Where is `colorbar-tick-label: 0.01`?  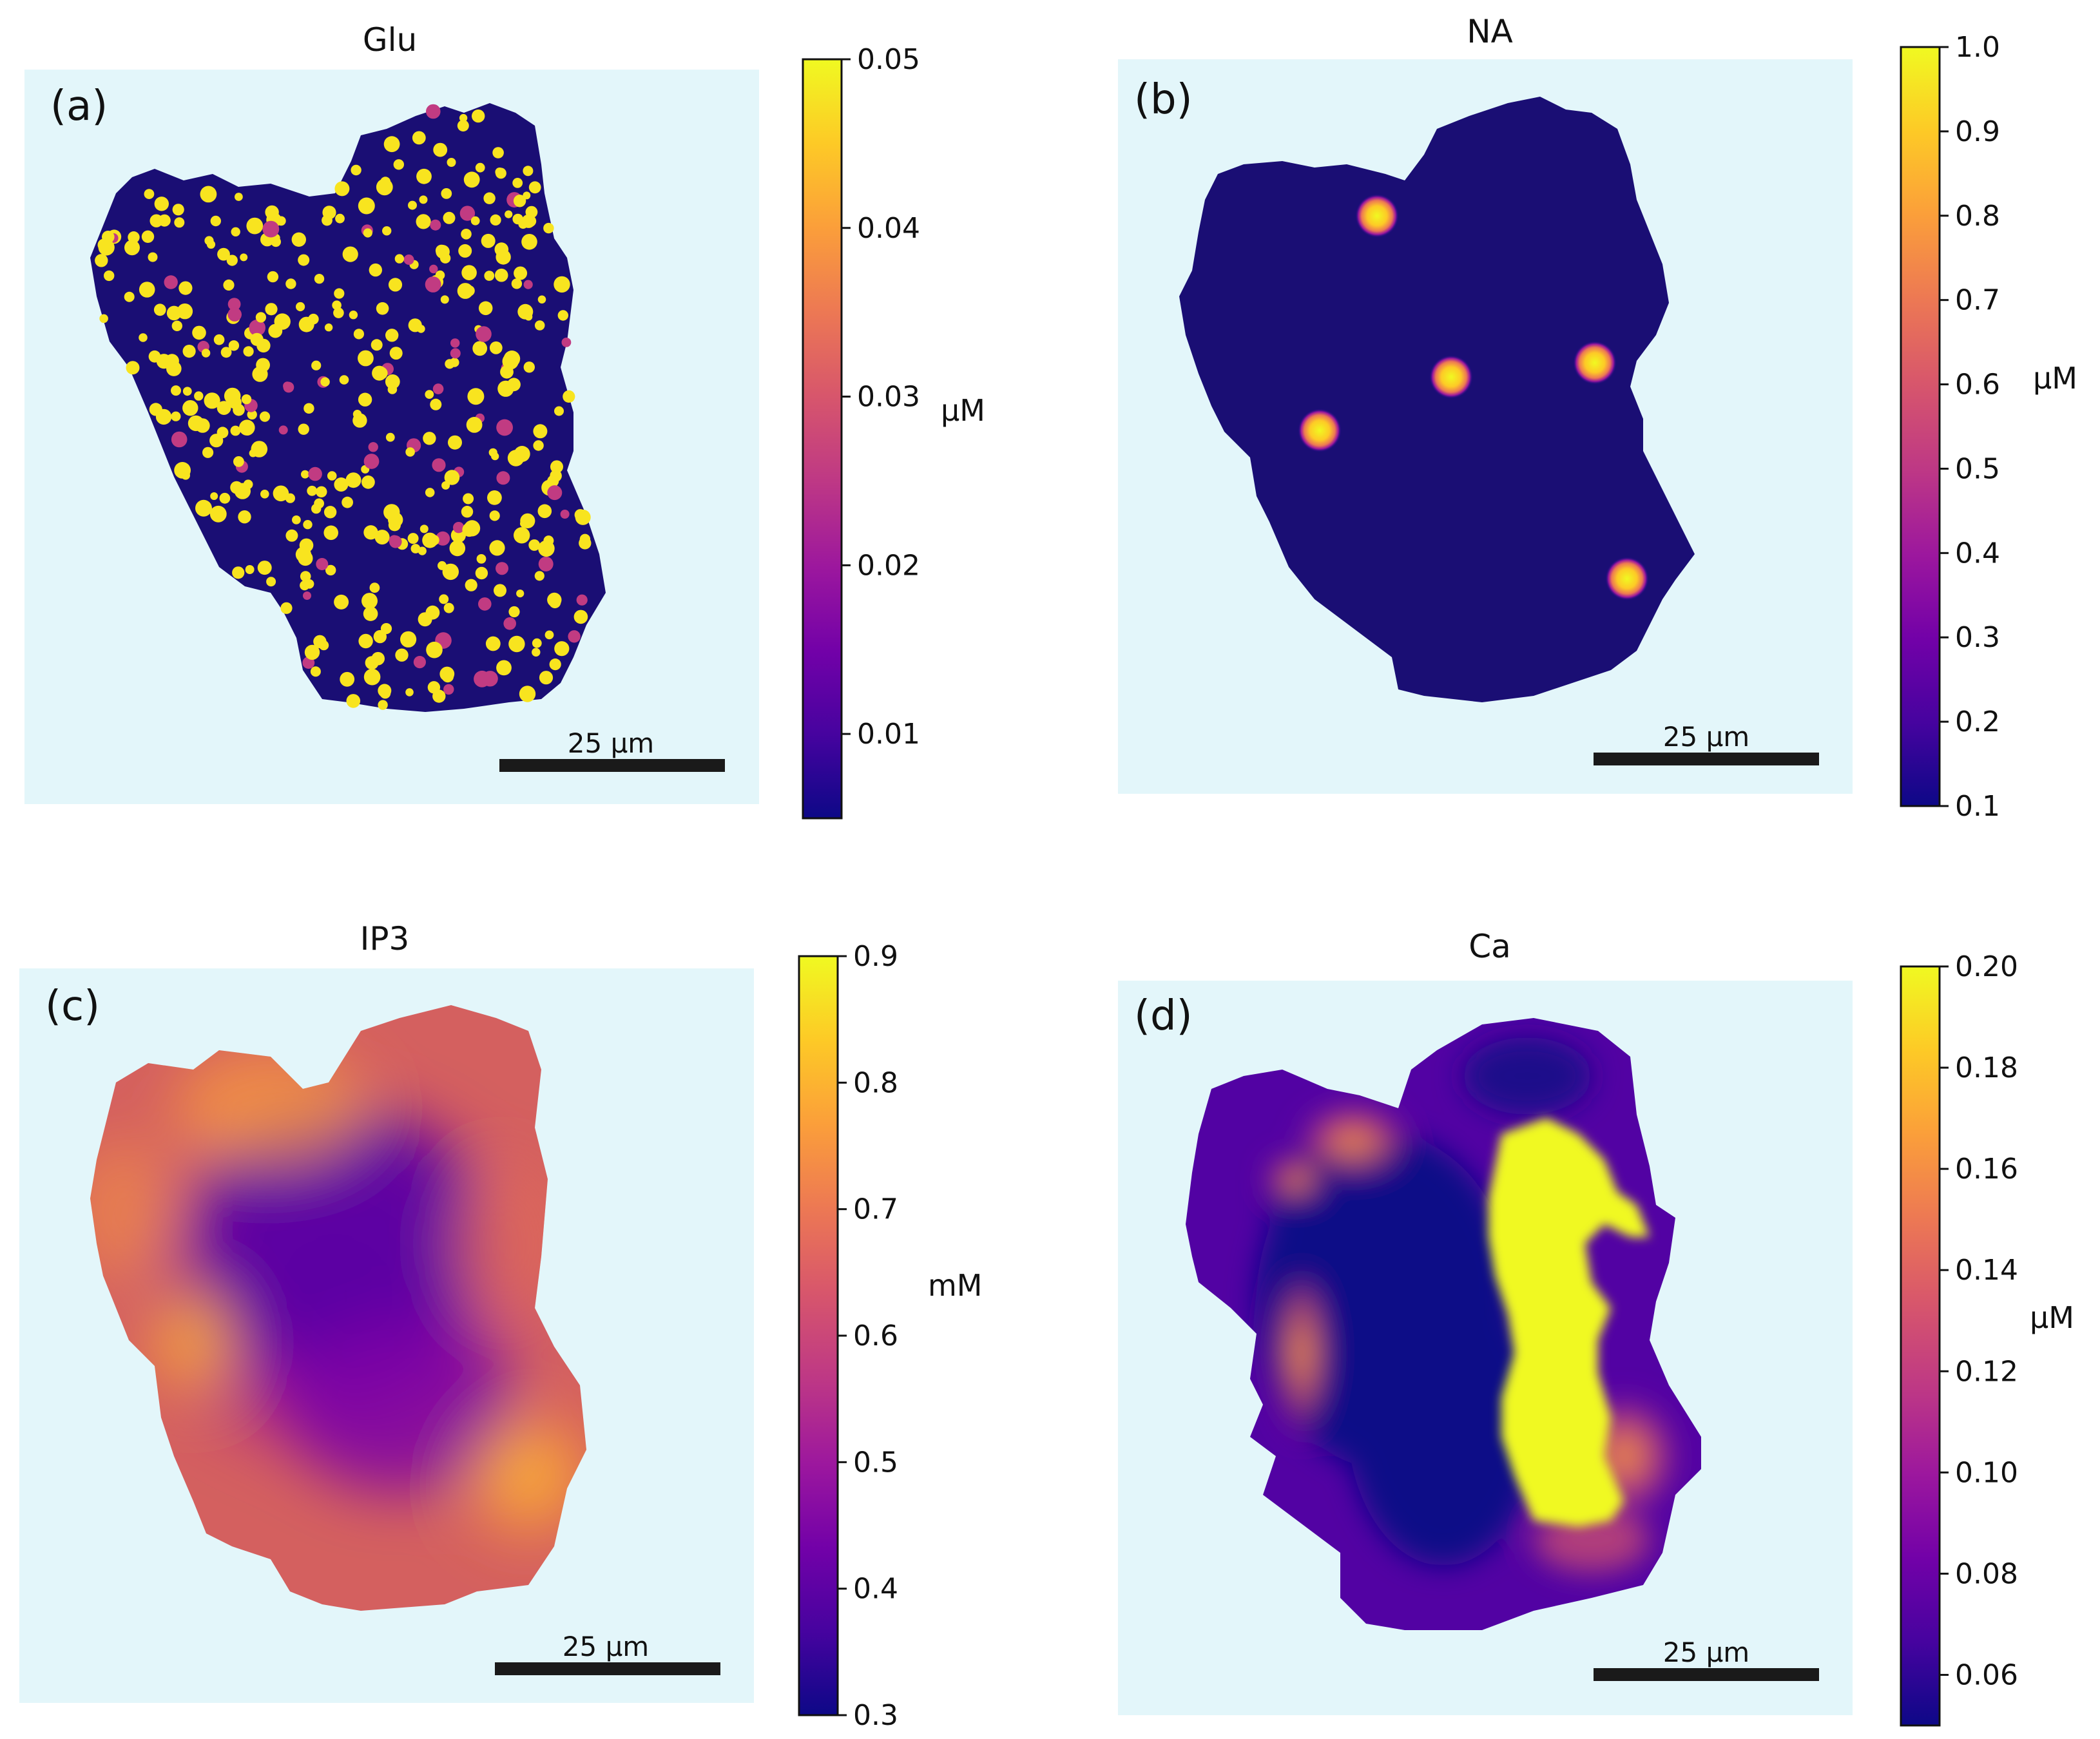
colorbar-tick-label: 0.01 is located at coordinates (888, 735).